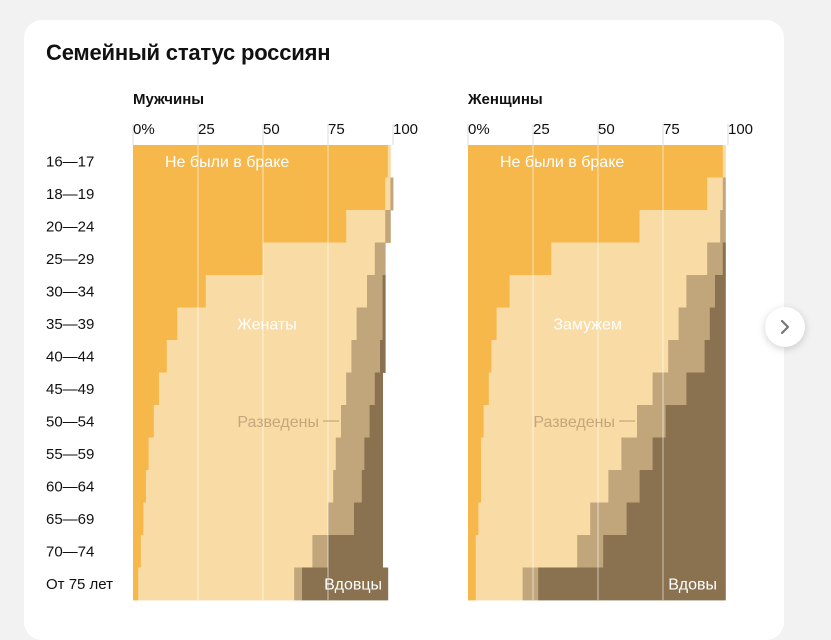 This screenshot has height=640, width=831. What do you see at coordinates (692, 585) in the screenshot?
I see `annotation-widowed: Вдовы` at bounding box center [692, 585].